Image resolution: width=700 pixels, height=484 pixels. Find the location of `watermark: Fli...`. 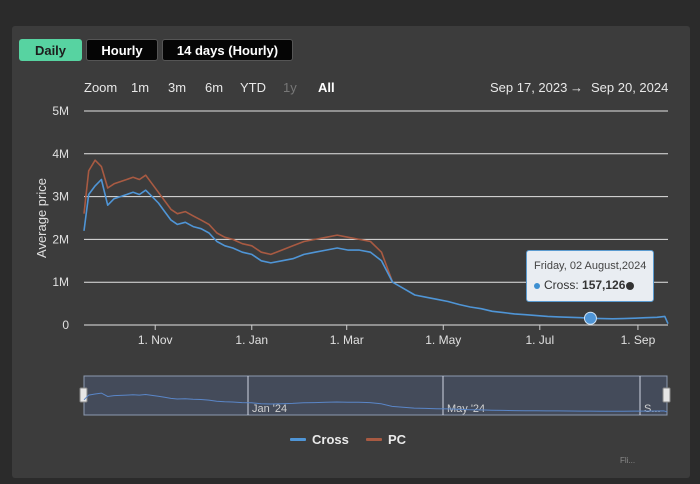

watermark: Fli... is located at coordinates (628, 460).